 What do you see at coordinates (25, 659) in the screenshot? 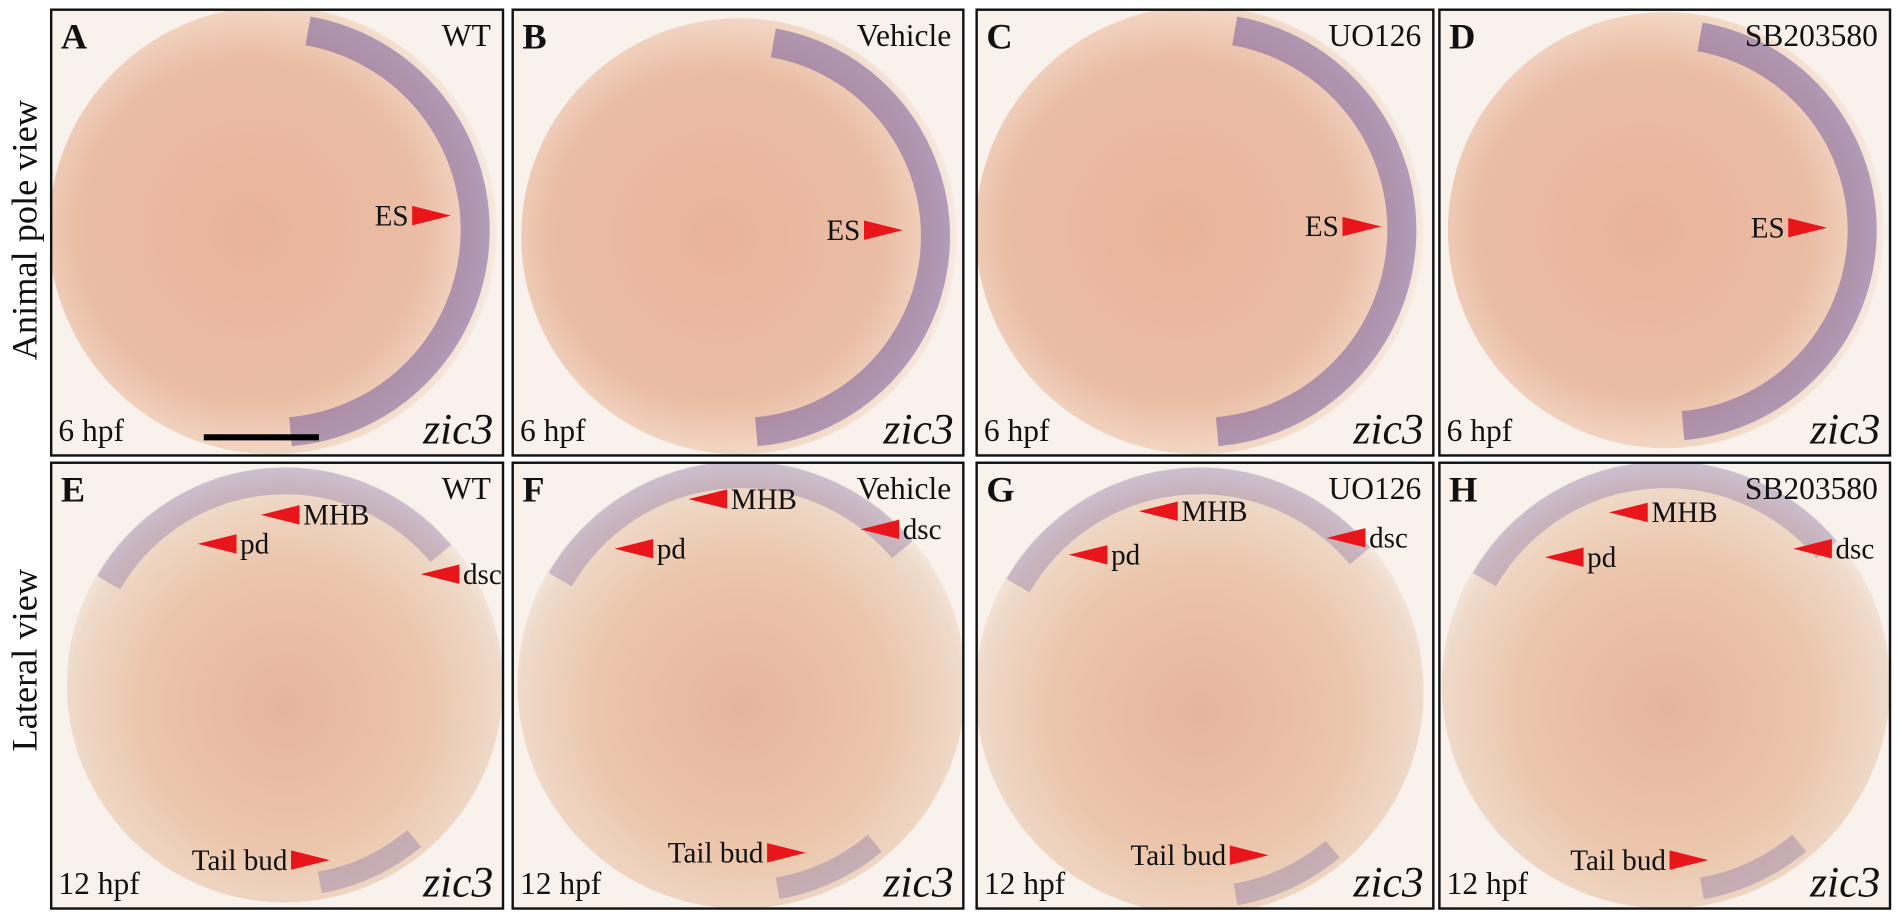
I see `row-label: Lateral view` at bounding box center [25, 659].